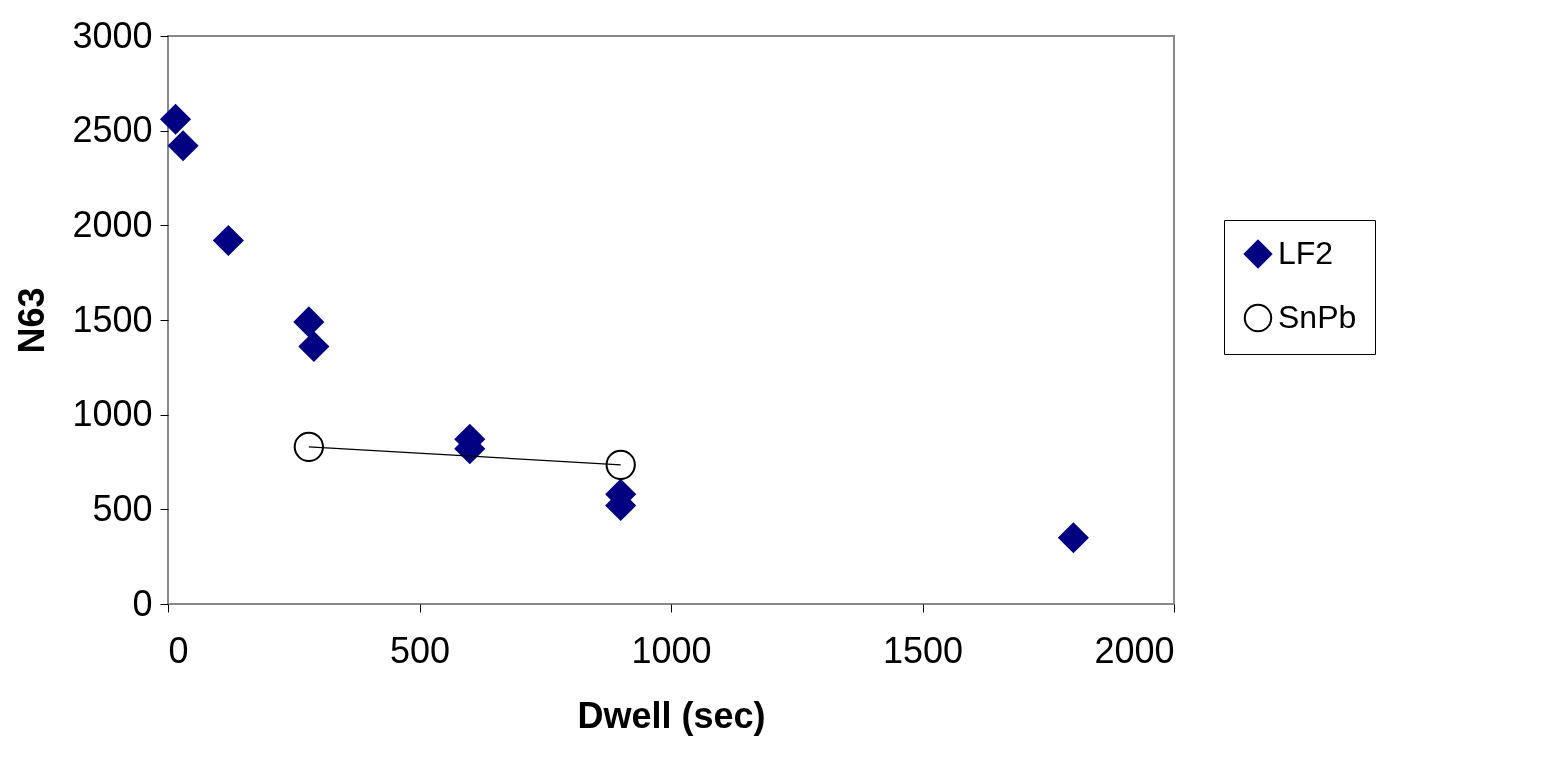 The width and height of the screenshot is (1566, 764). I want to click on x-axis-title: Dwell (sec), so click(671, 715).